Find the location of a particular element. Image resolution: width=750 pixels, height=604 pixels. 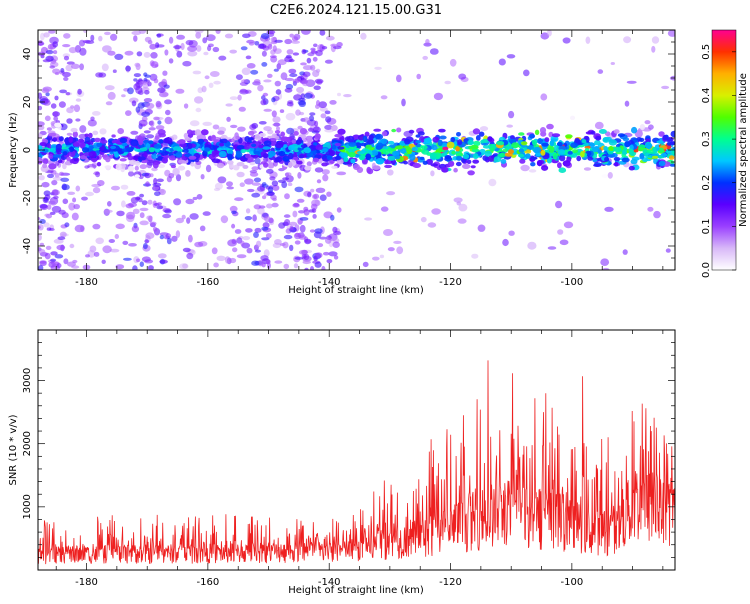

snr-y-tick-label: 1000 is located at coordinates (27, 506).